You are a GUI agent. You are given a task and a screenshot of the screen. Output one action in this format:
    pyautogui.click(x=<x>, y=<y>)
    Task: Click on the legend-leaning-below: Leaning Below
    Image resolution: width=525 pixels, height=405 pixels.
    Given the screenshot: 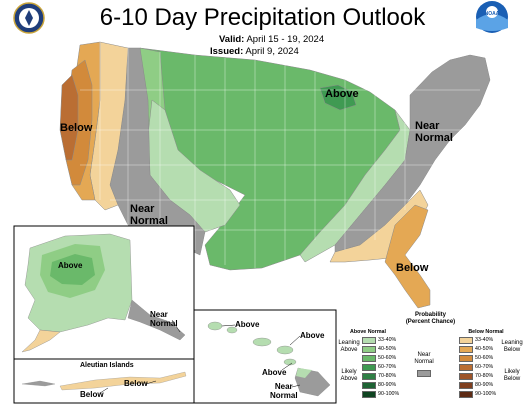 What is the action you would take?
    pyautogui.click(x=512, y=346)
    